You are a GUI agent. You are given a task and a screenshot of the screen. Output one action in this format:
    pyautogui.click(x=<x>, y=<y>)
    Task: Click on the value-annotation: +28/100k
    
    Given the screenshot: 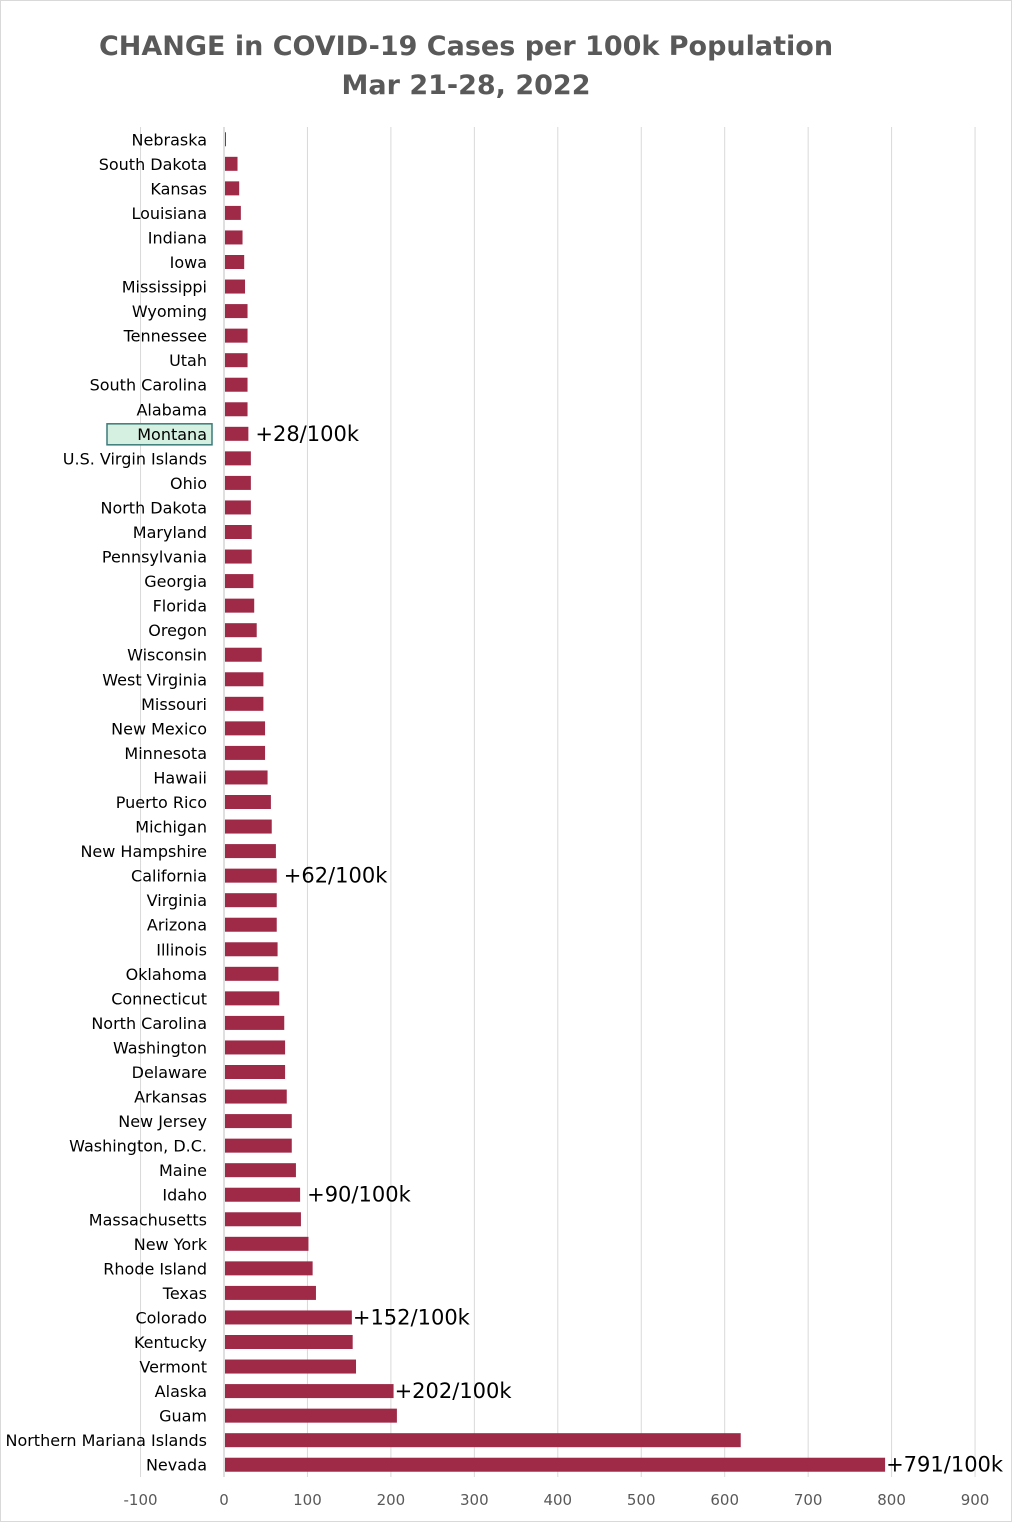 What is the action you would take?
    pyautogui.click(x=307, y=434)
    